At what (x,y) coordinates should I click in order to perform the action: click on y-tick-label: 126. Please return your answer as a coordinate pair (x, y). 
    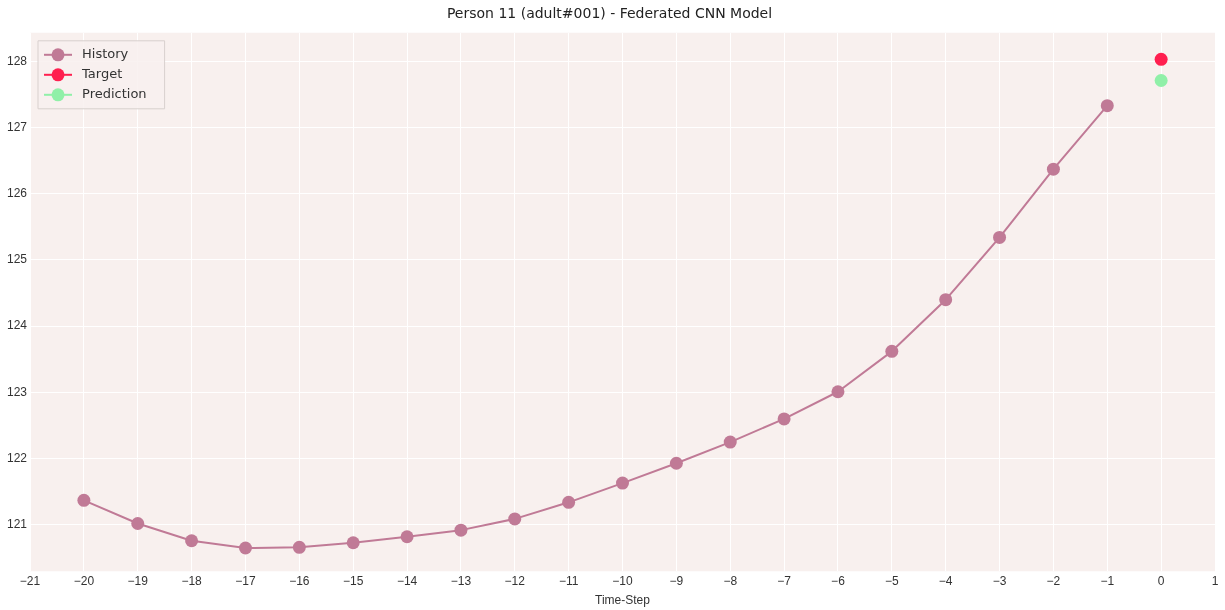
    Looking at the image, I should click on (17, 193).